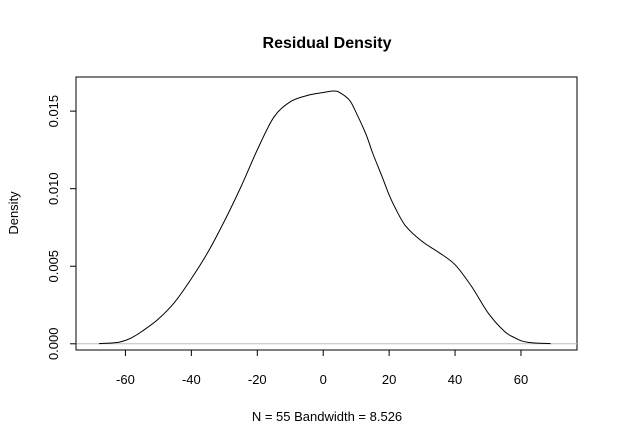 The height and width of the screenshot is (447, 618). Describe the element at coordinates (323, 379) in the screenshot. I see `x-tick-label: 0` at that location.